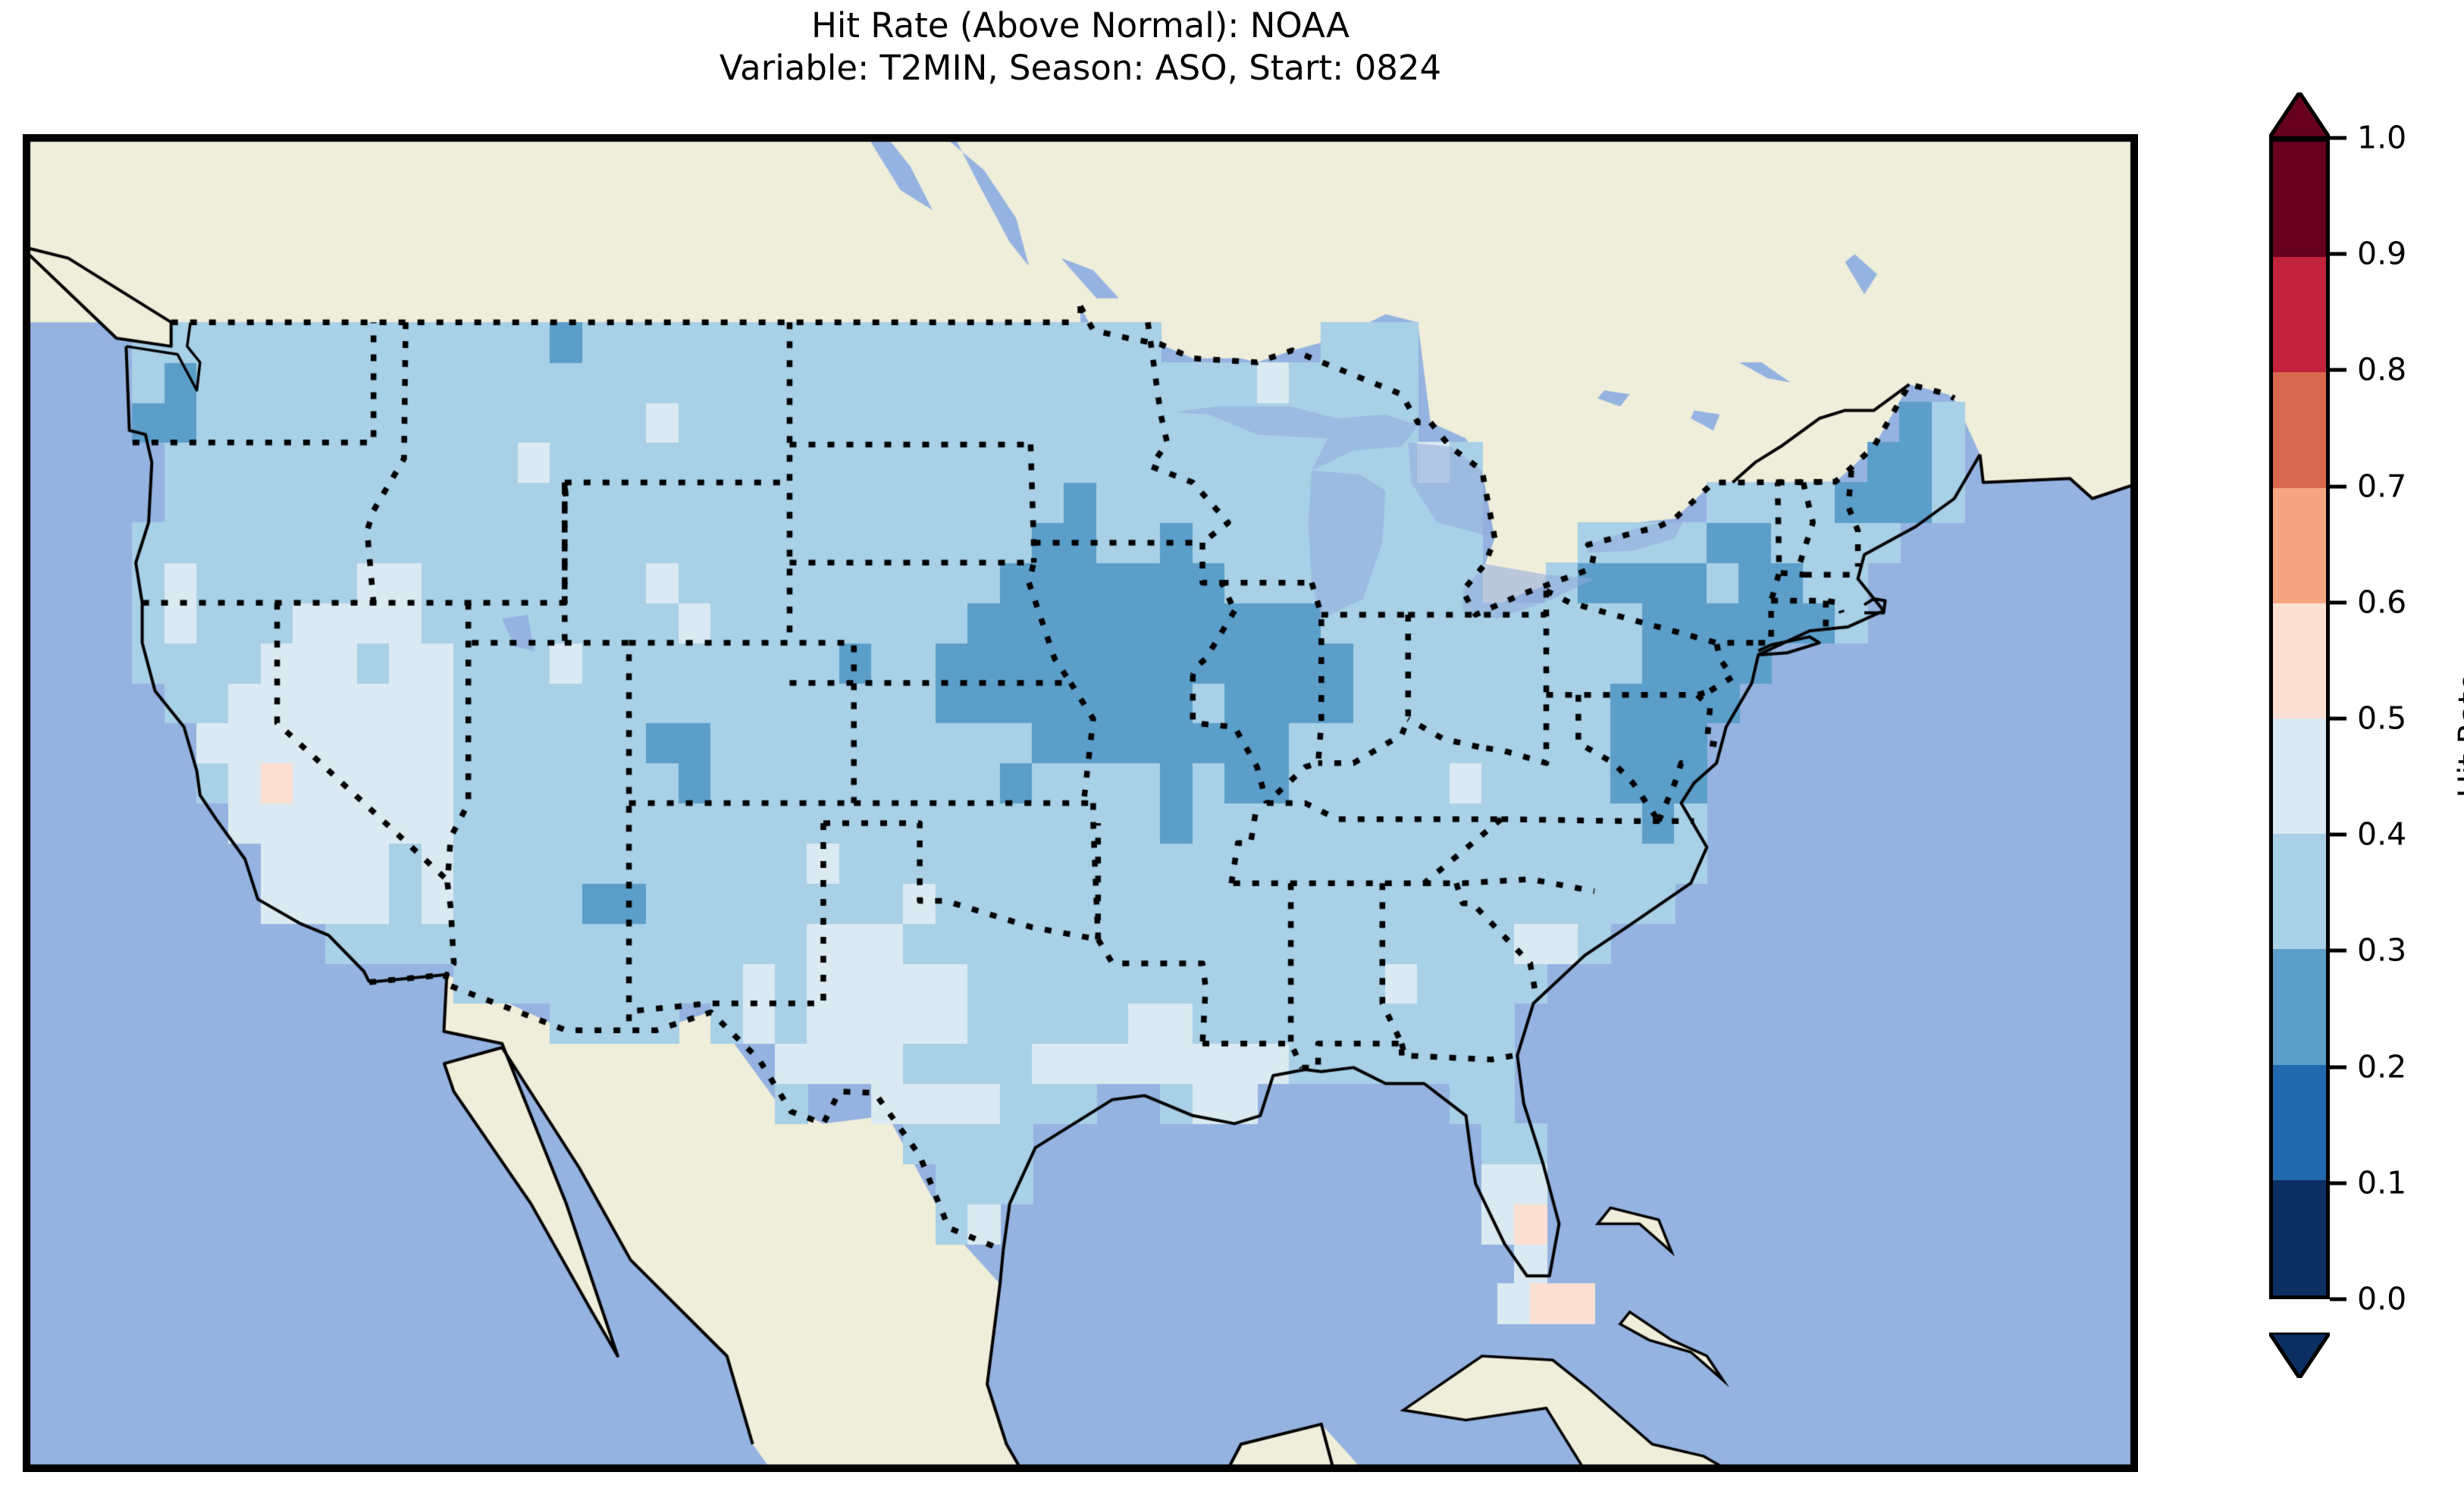  I want to click on colorbar-tick-label: 0.8, so click(2382, 369).